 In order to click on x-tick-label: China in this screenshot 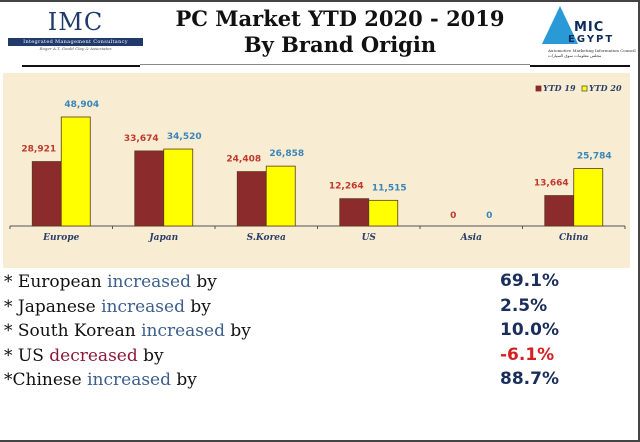, I will do `click(574, 238)`.